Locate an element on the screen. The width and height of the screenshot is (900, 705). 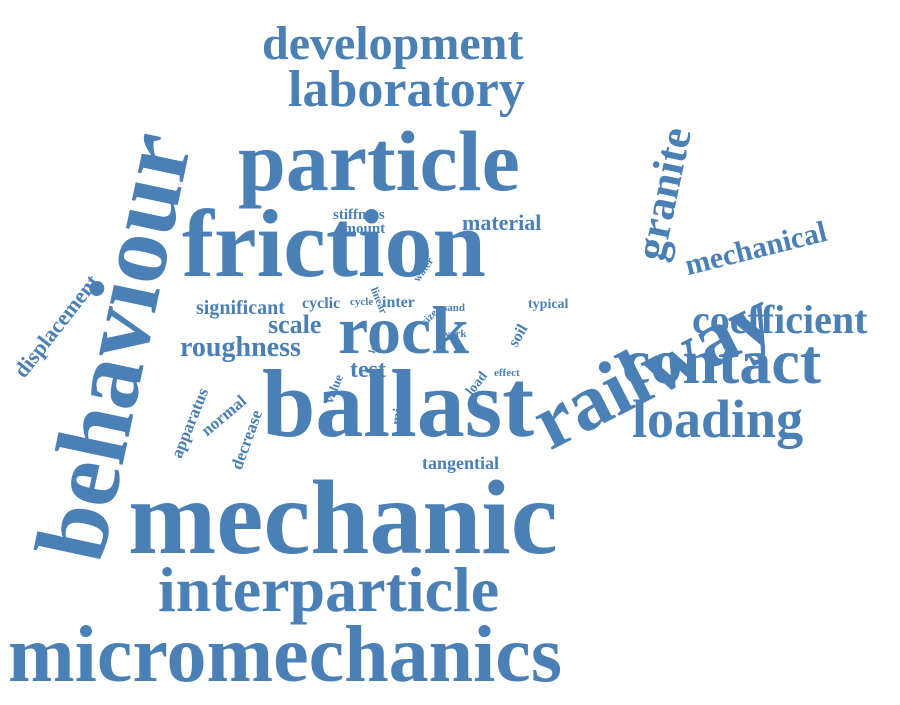
word-sand: sand is located at coordinates (454, 308).